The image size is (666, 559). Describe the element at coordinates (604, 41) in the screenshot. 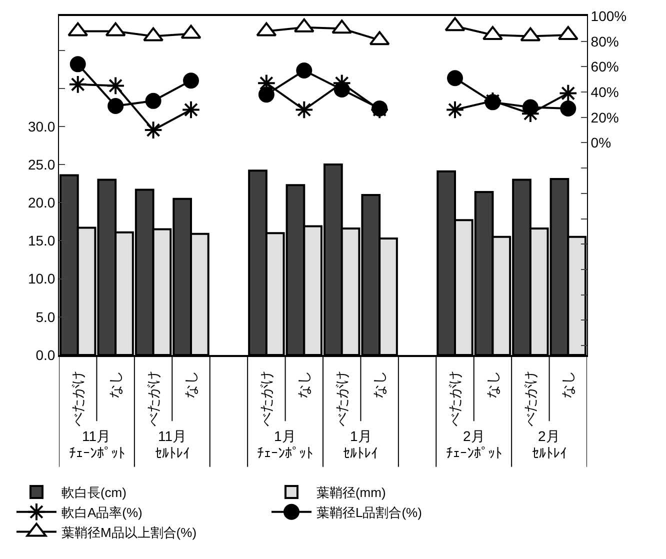

I see `y2-tick-label: 80%` at that location.